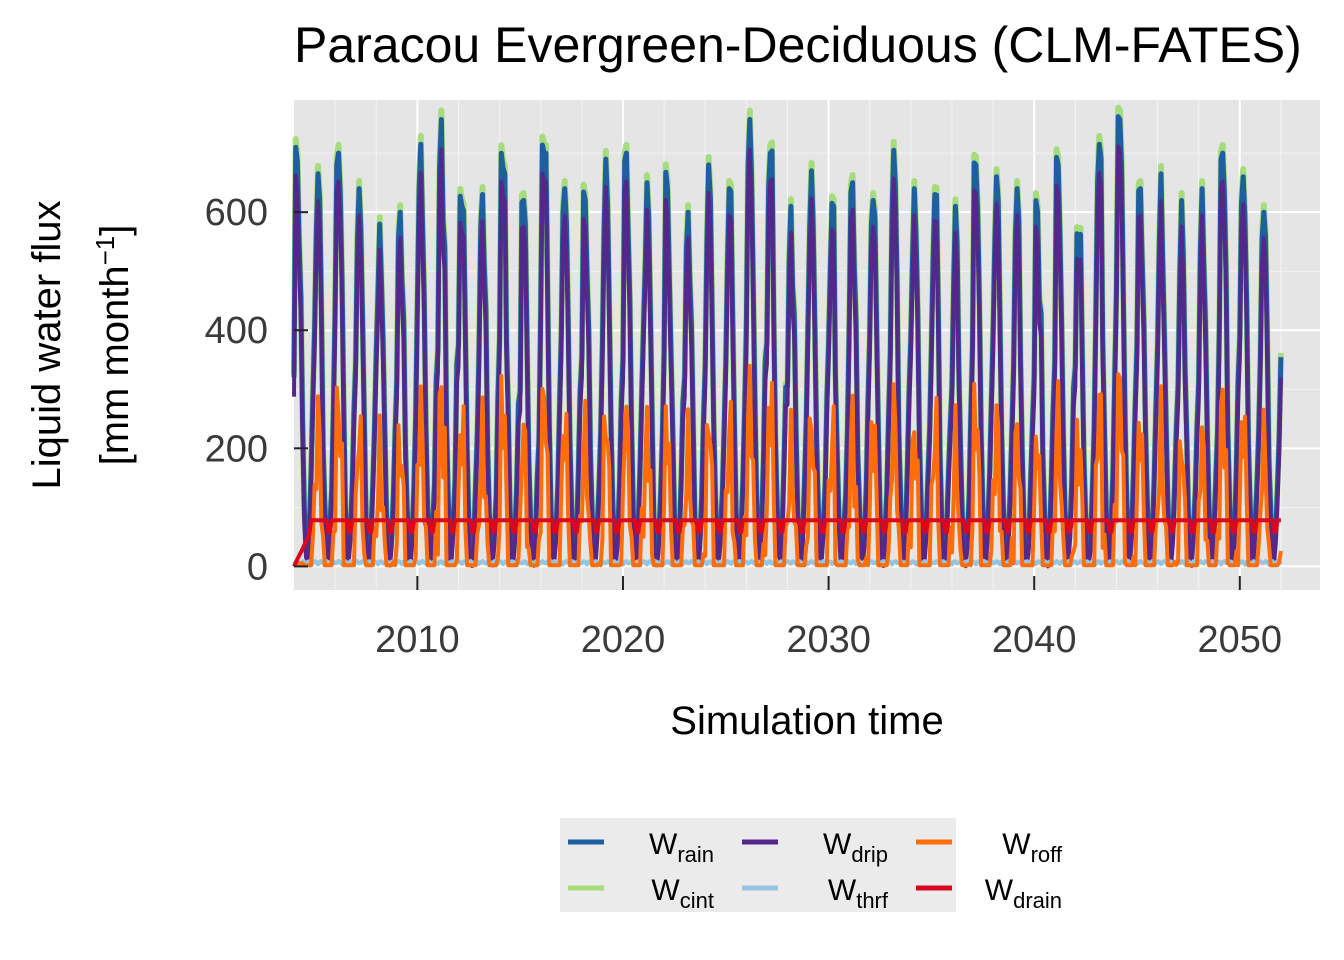 The height and width of the screenshot is (960, 1344). What do you see at coordinates (858, 893) in the screenshot?
I see `legend-label-thrf: Wthrf` at bounding box center [858, 893].